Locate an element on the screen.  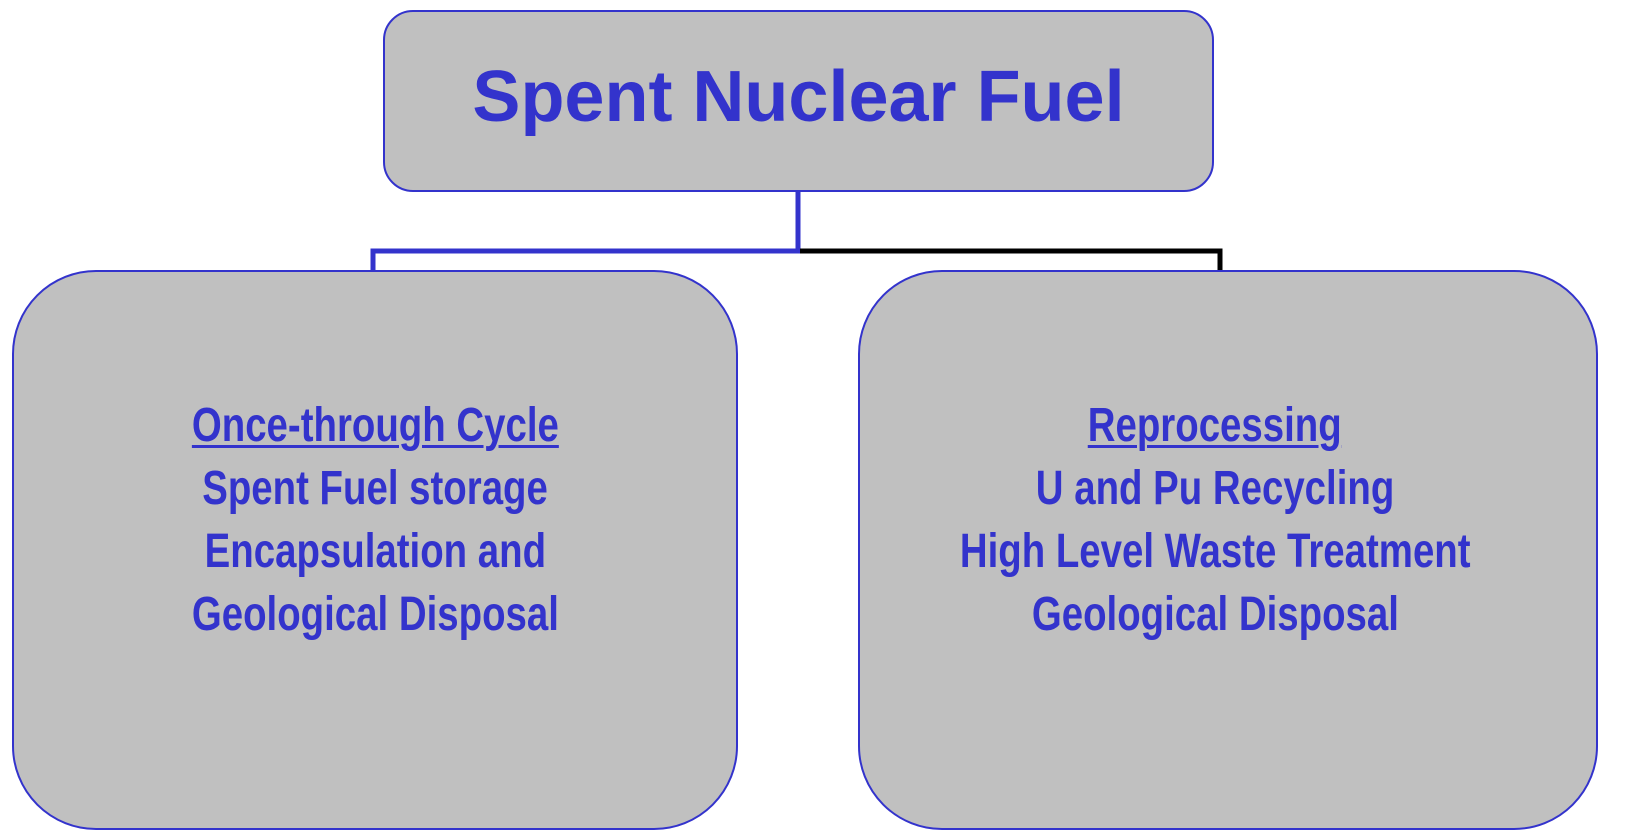
connector-left is located at coordinates (585, 231).